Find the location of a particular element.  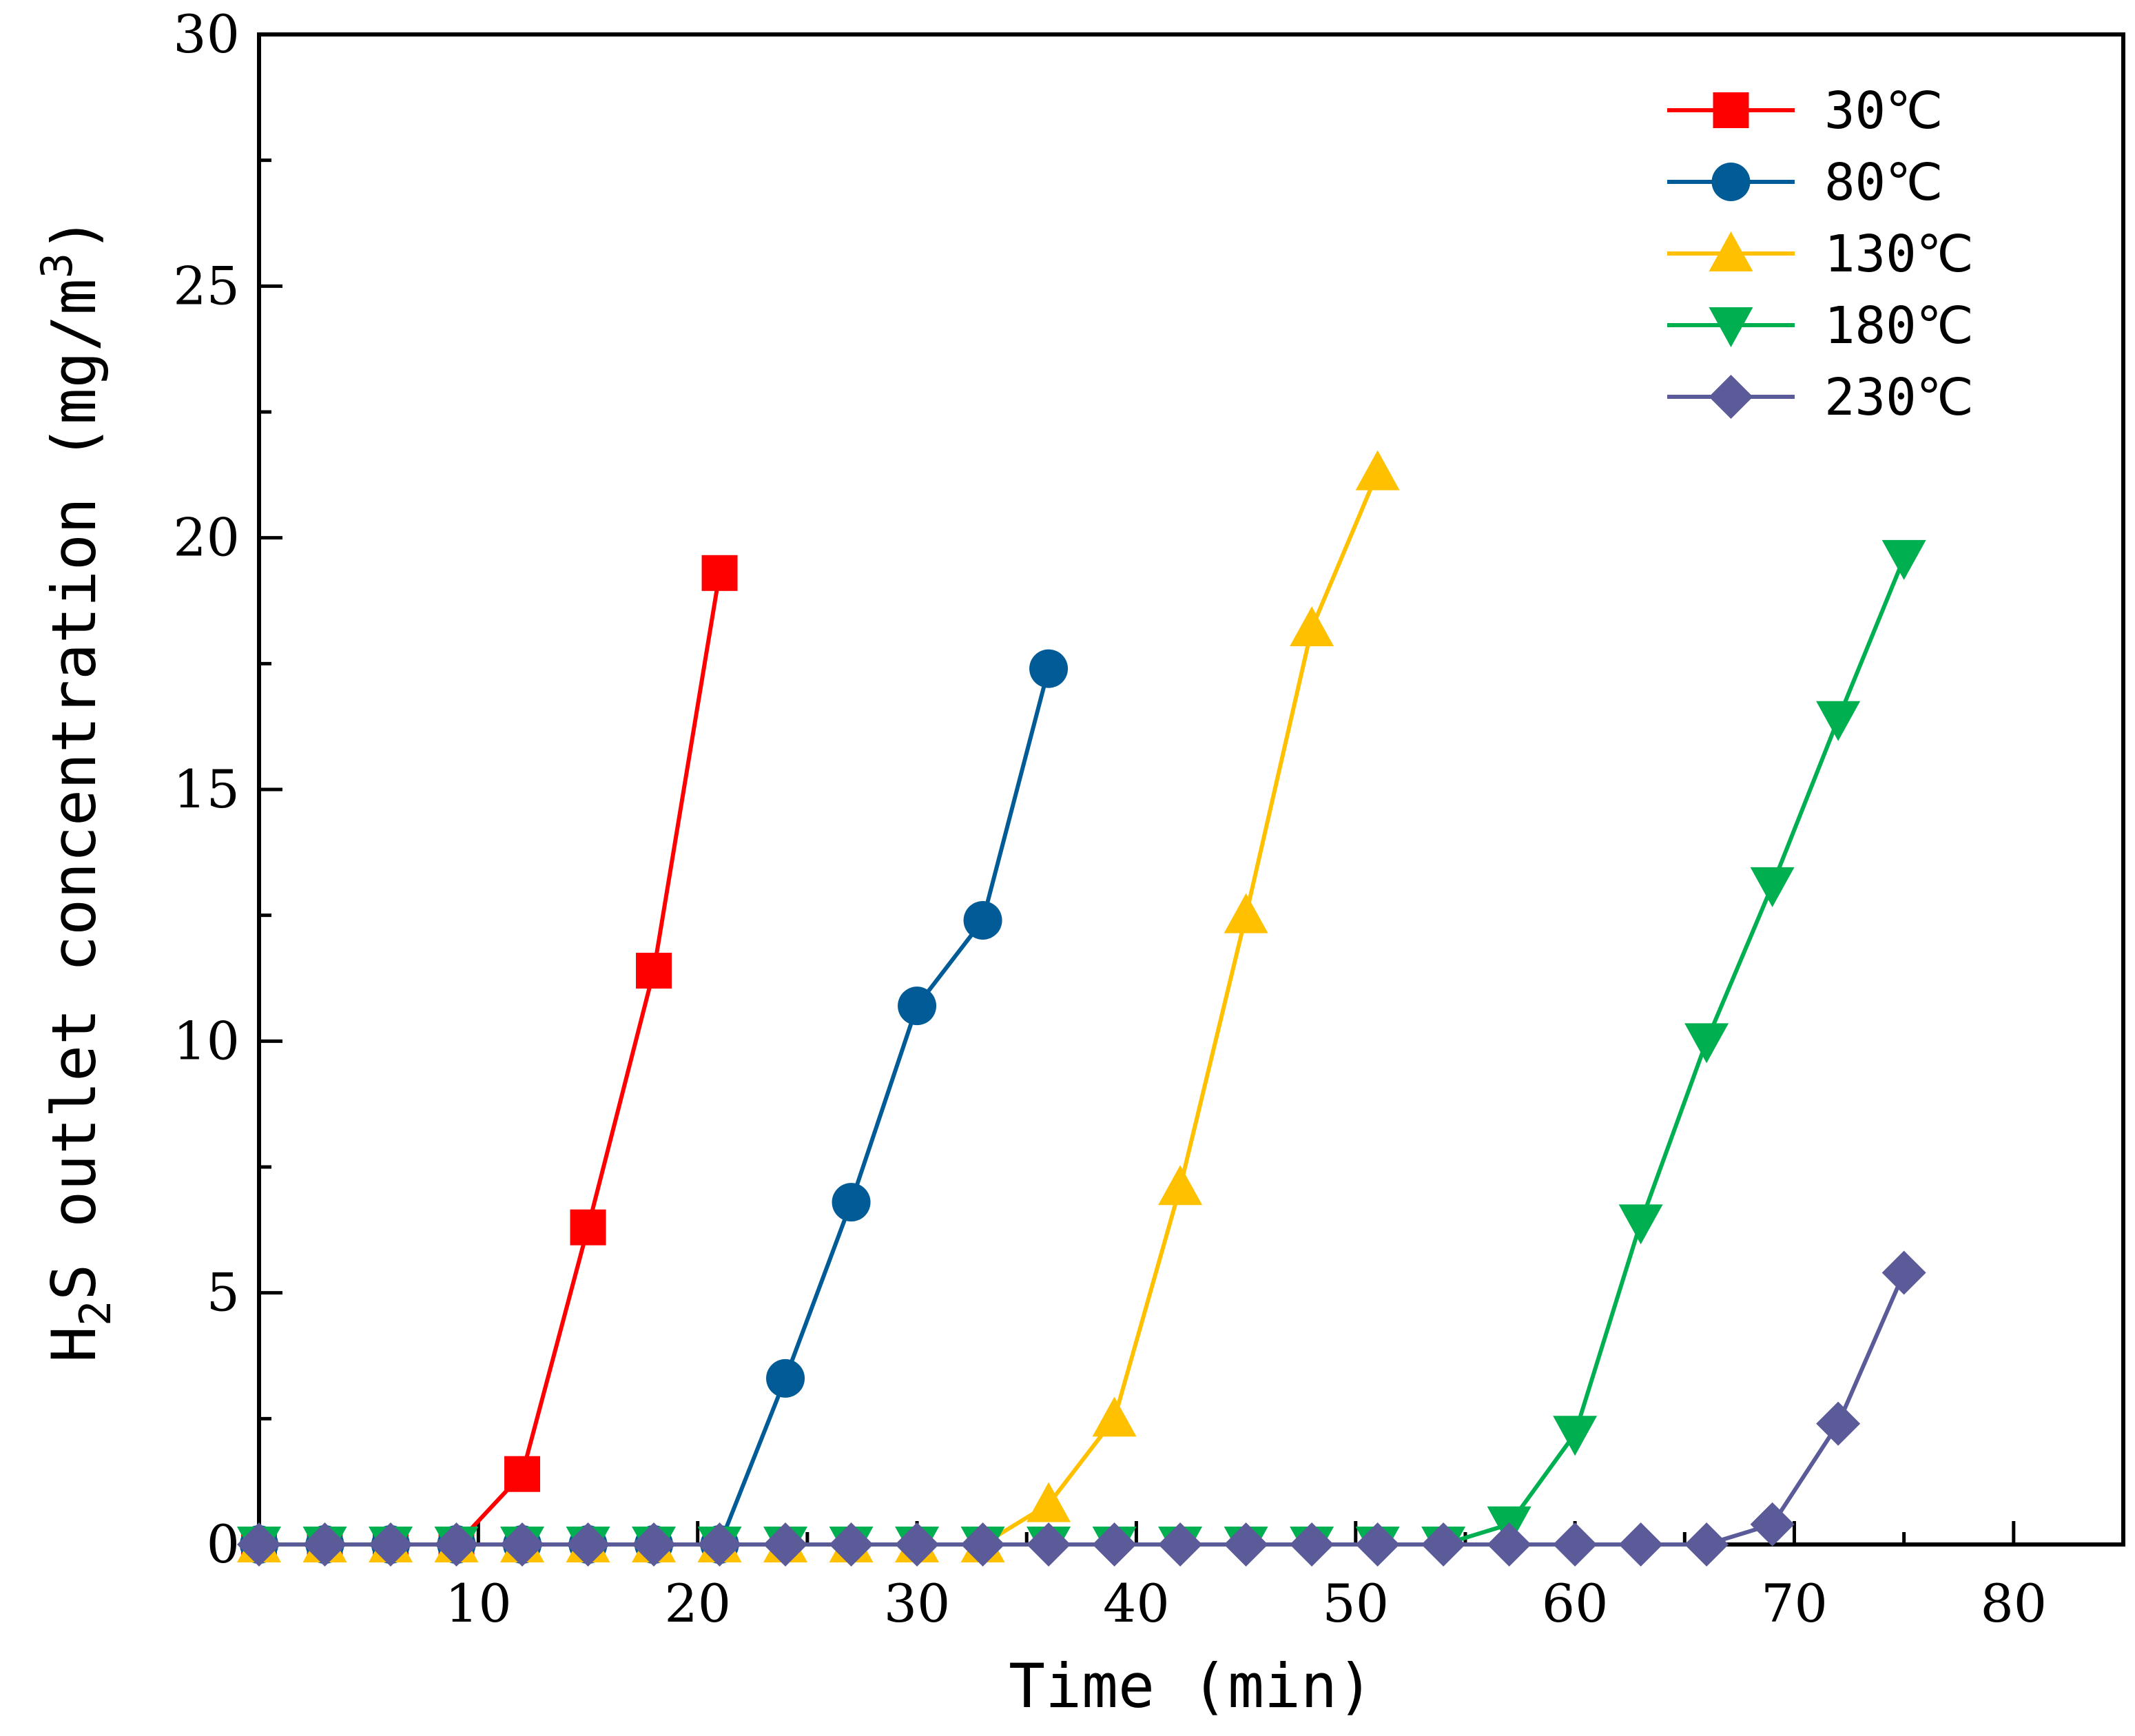

x-tick-label-50: 50 is located at coordinates (1355, 1603).